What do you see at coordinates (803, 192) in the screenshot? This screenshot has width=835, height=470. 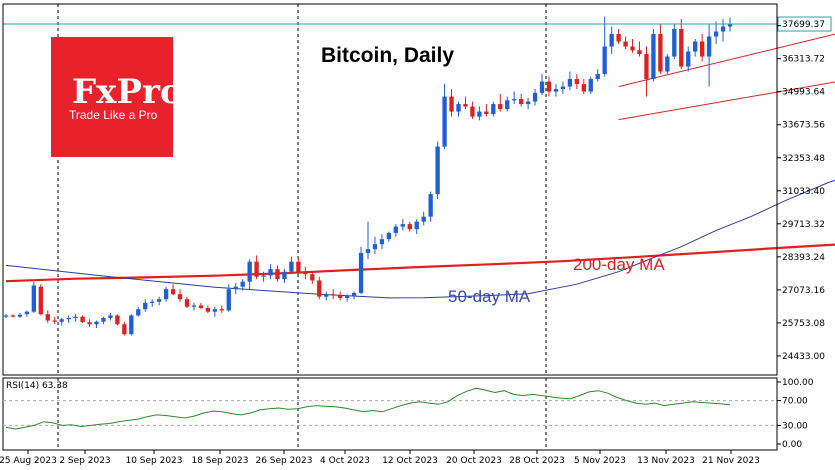 I see `y-tick-label: 31033.40` at bounding box center [803, 192].